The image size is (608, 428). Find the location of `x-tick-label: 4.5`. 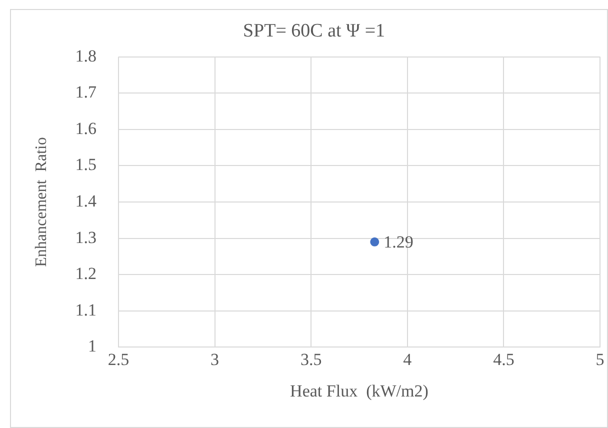

x-tick-label: 4.5 is located at coordinates (503, 359).